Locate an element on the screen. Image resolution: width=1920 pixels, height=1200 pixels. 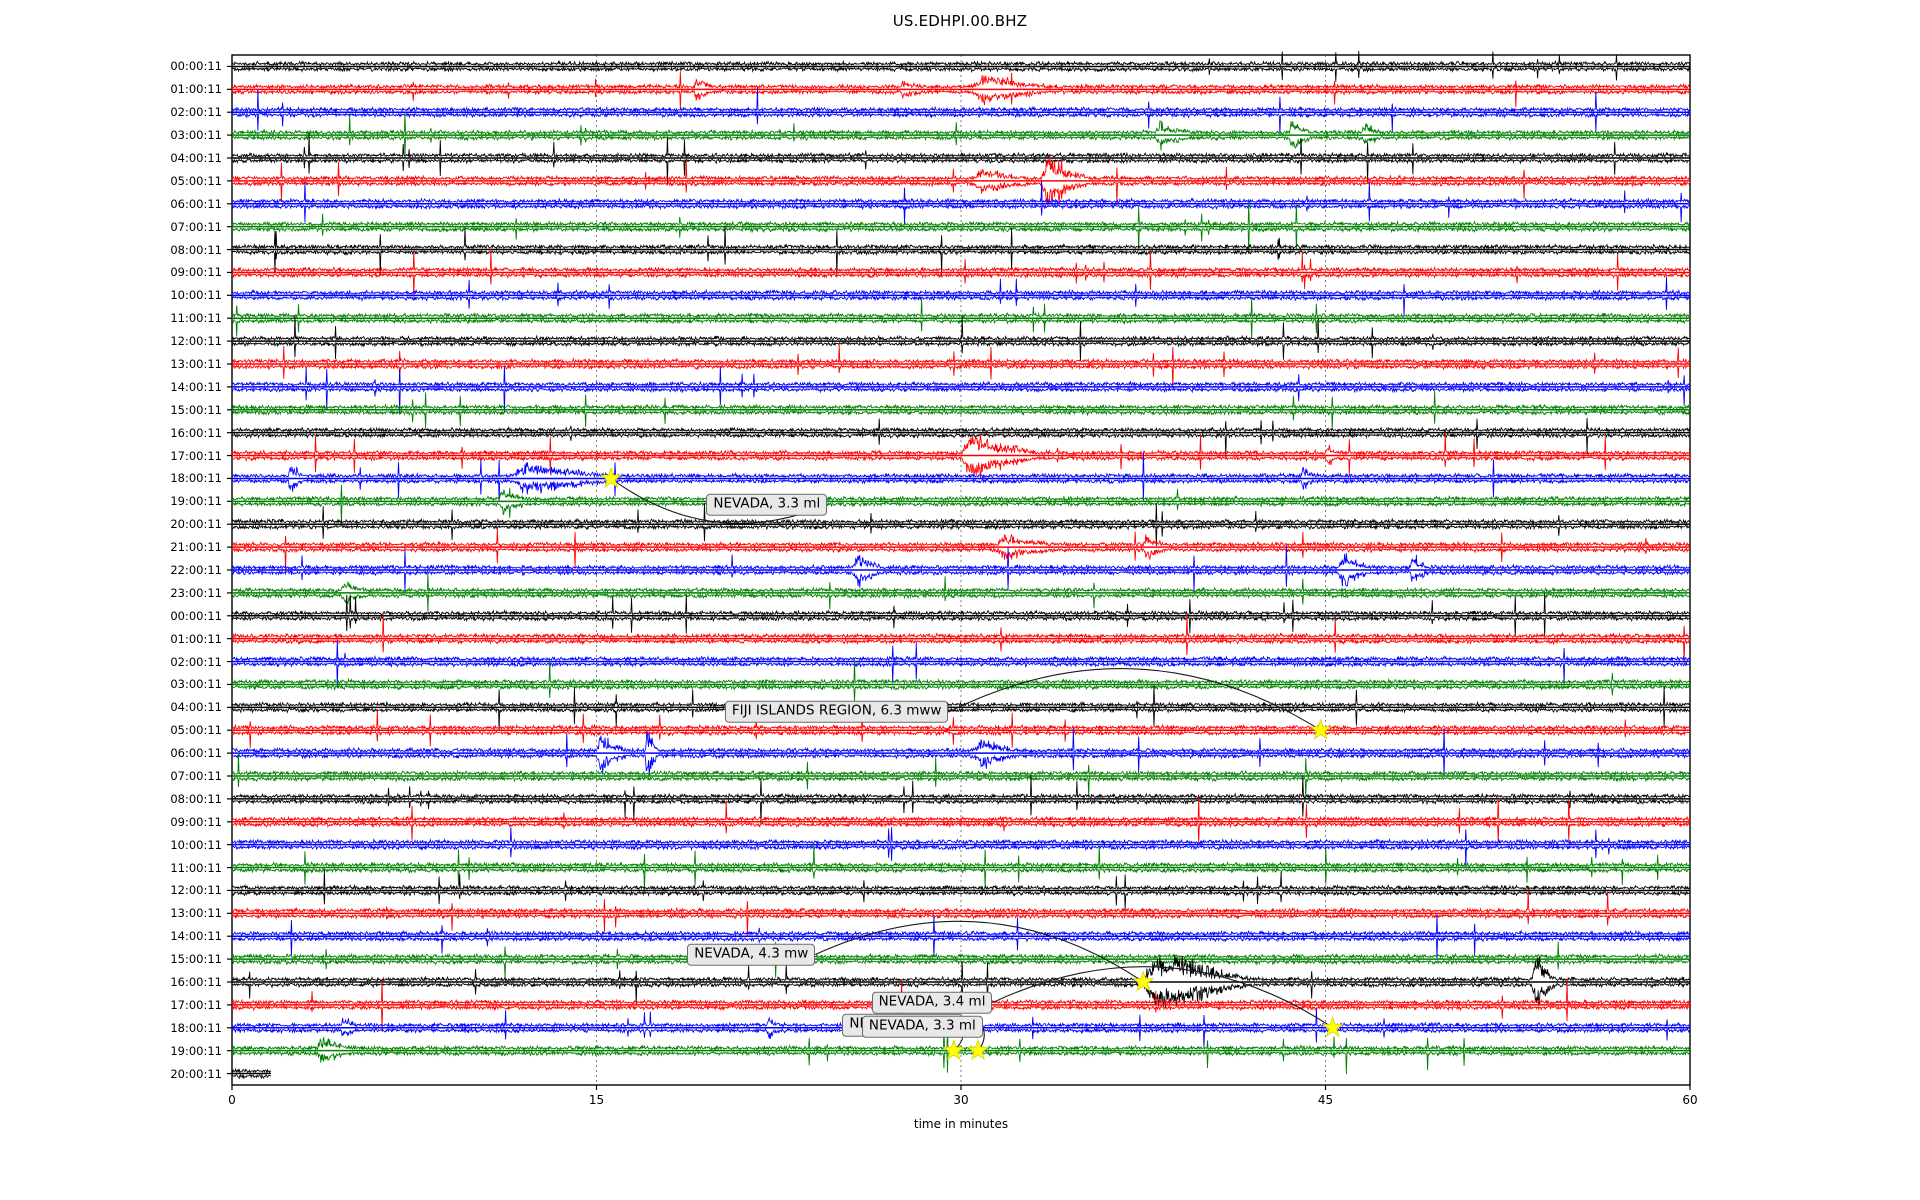
y-tick-label: 21:00:11 is located at coordinates (196, 547).